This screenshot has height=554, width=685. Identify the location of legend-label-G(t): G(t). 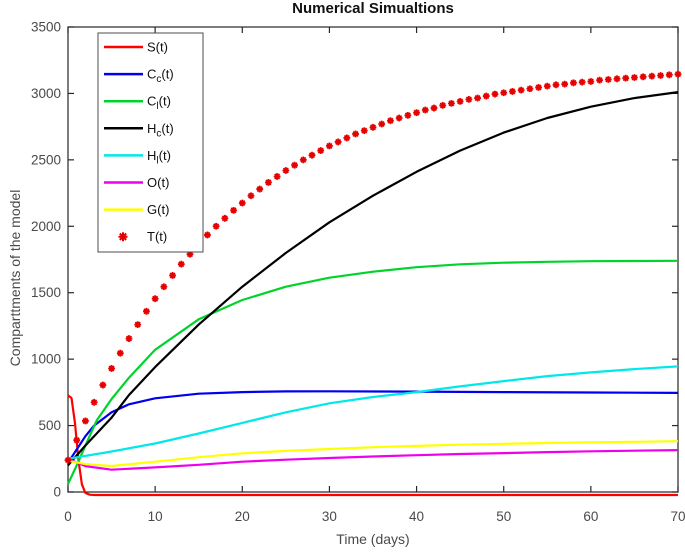
(158, 209).